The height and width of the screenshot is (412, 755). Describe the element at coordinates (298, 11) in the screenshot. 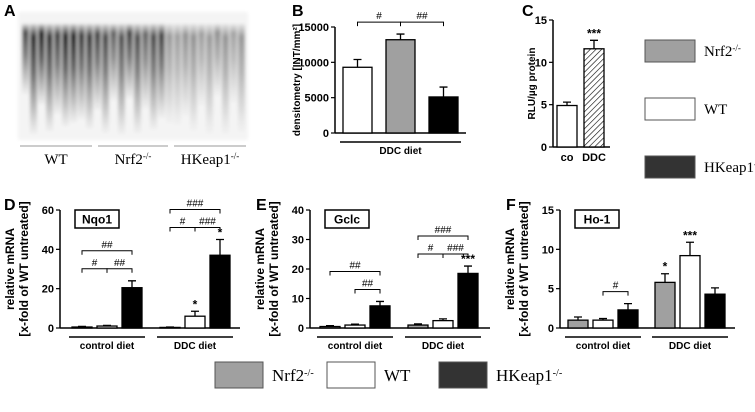

I see `panel-label: B` at that location.